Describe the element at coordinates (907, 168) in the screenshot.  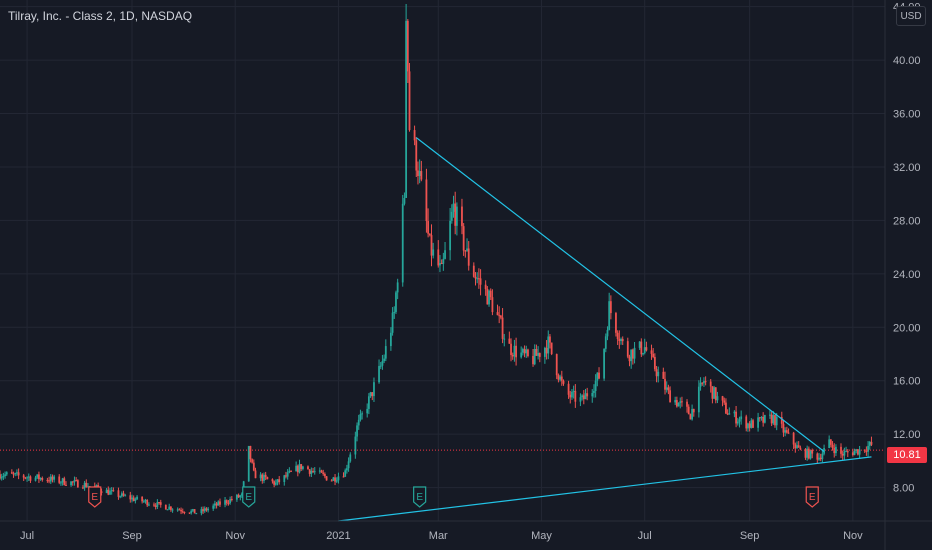
I see `y-tick-label: 32.00` at that location.